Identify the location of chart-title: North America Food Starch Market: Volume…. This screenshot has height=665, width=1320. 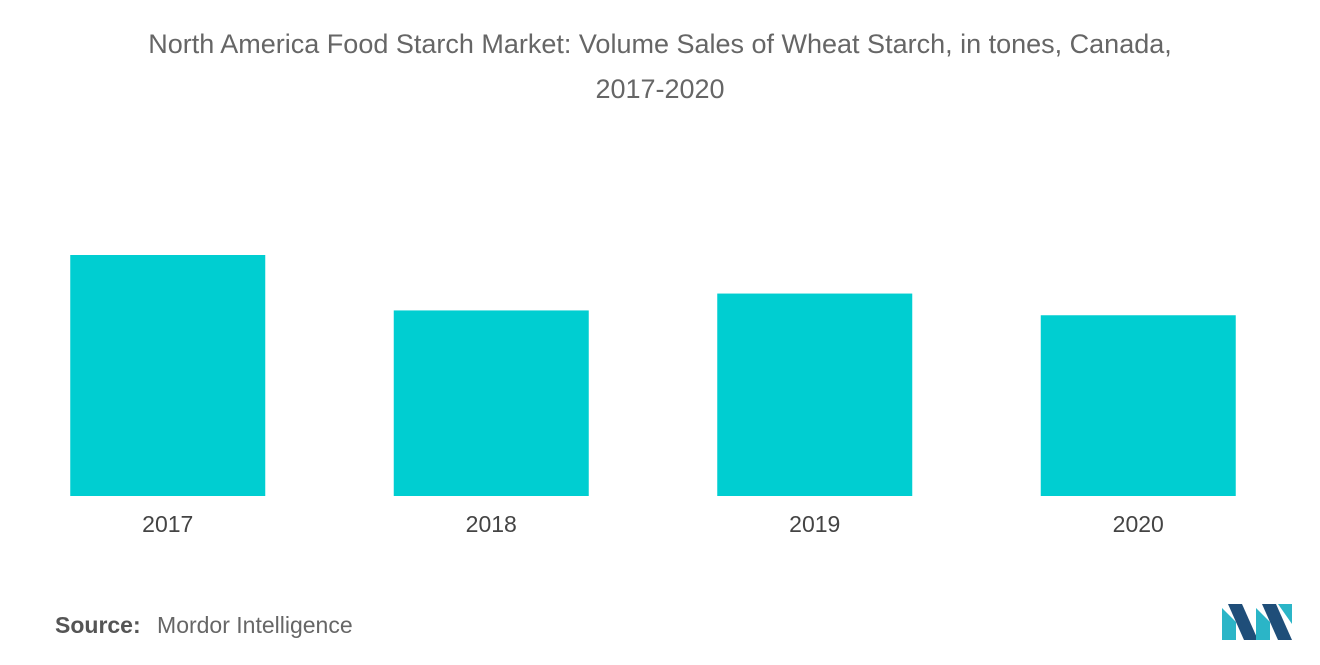
(660, 67).